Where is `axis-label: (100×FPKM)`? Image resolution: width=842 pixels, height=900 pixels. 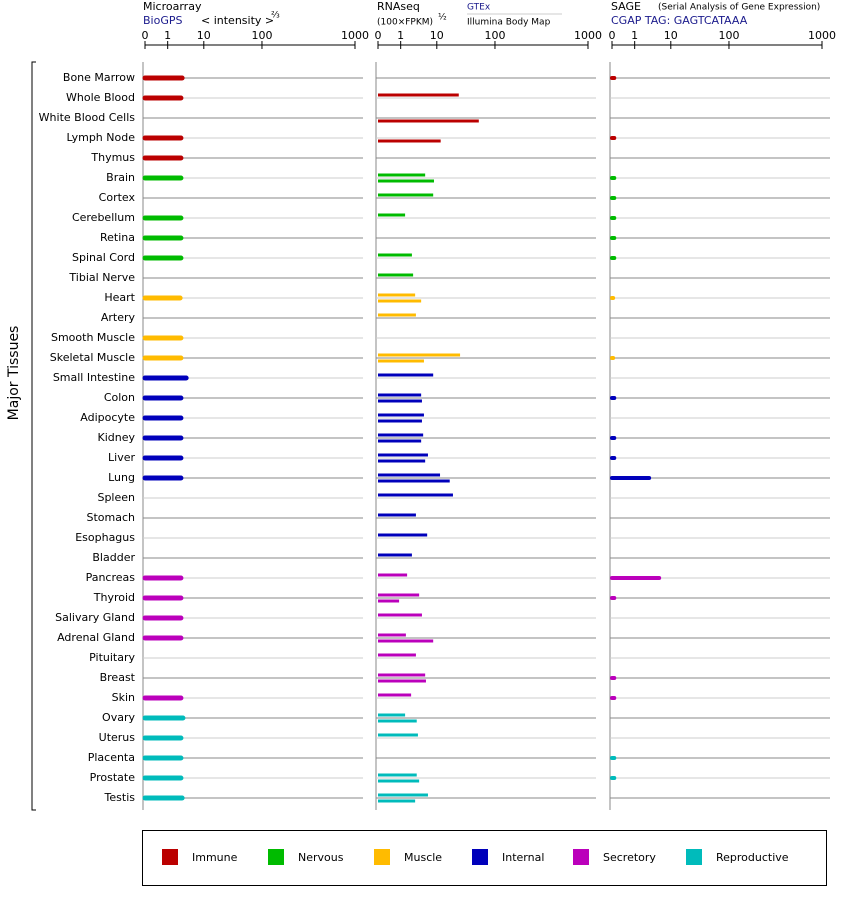 axis-label: (100×FPKM) is located at coordinates (405, 23).